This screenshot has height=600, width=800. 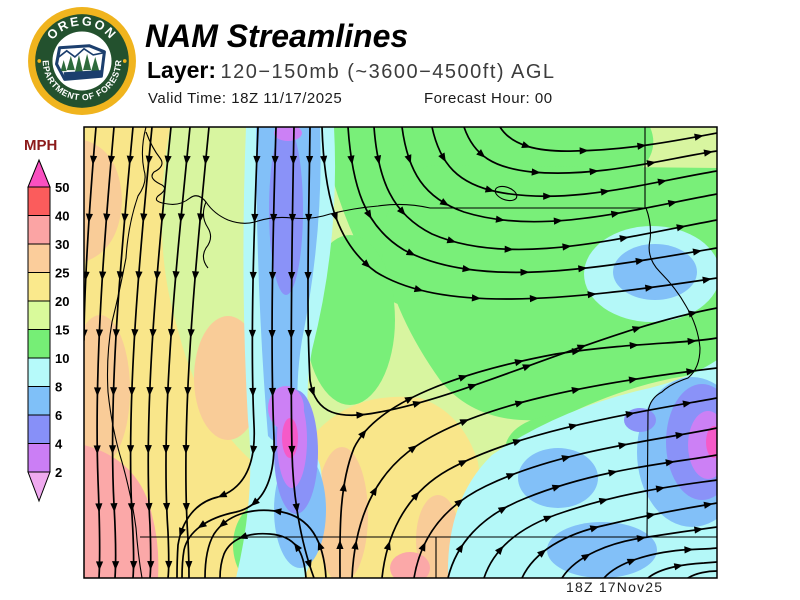 What do you see at coordinates (245, 98) in the screenshot?
I see `valid-time: Valid Time: 18Z 11/17/2025` at bounding box center [245, 98].